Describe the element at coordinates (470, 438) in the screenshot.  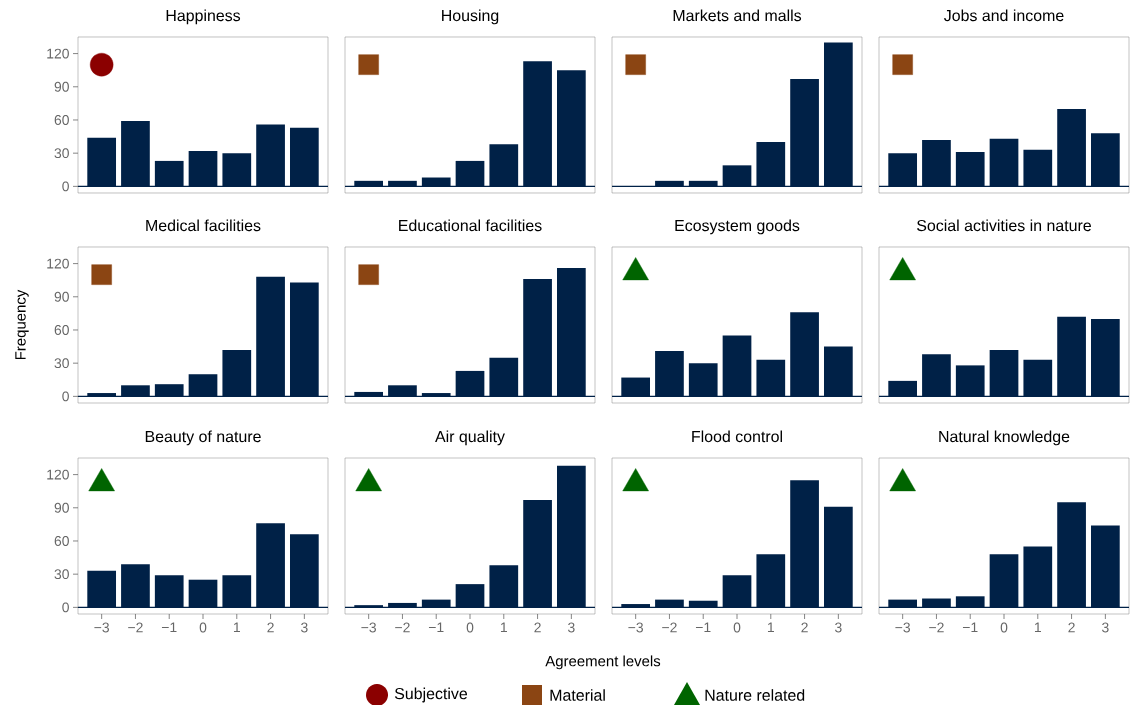
I see `chart-title: Air quality` at that location.